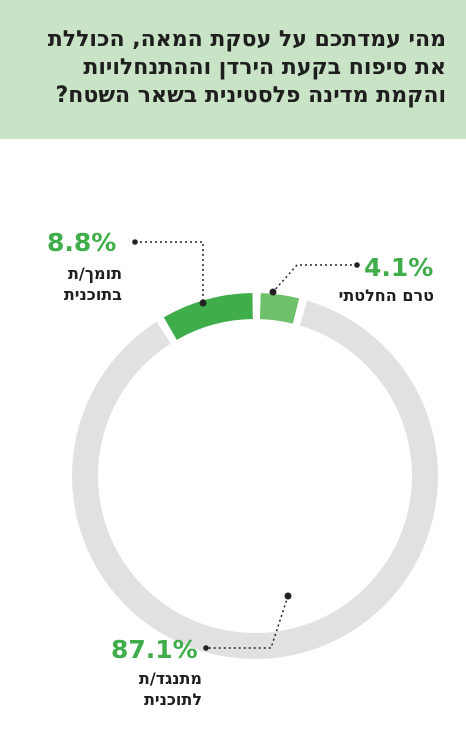 This screenshot has height=754, width=466. What do you see at coordinates (170, 678) in the screenshot?
I see `category-label-opponent-line-1: מתנגד/ת` at bounding box center [170, 678].